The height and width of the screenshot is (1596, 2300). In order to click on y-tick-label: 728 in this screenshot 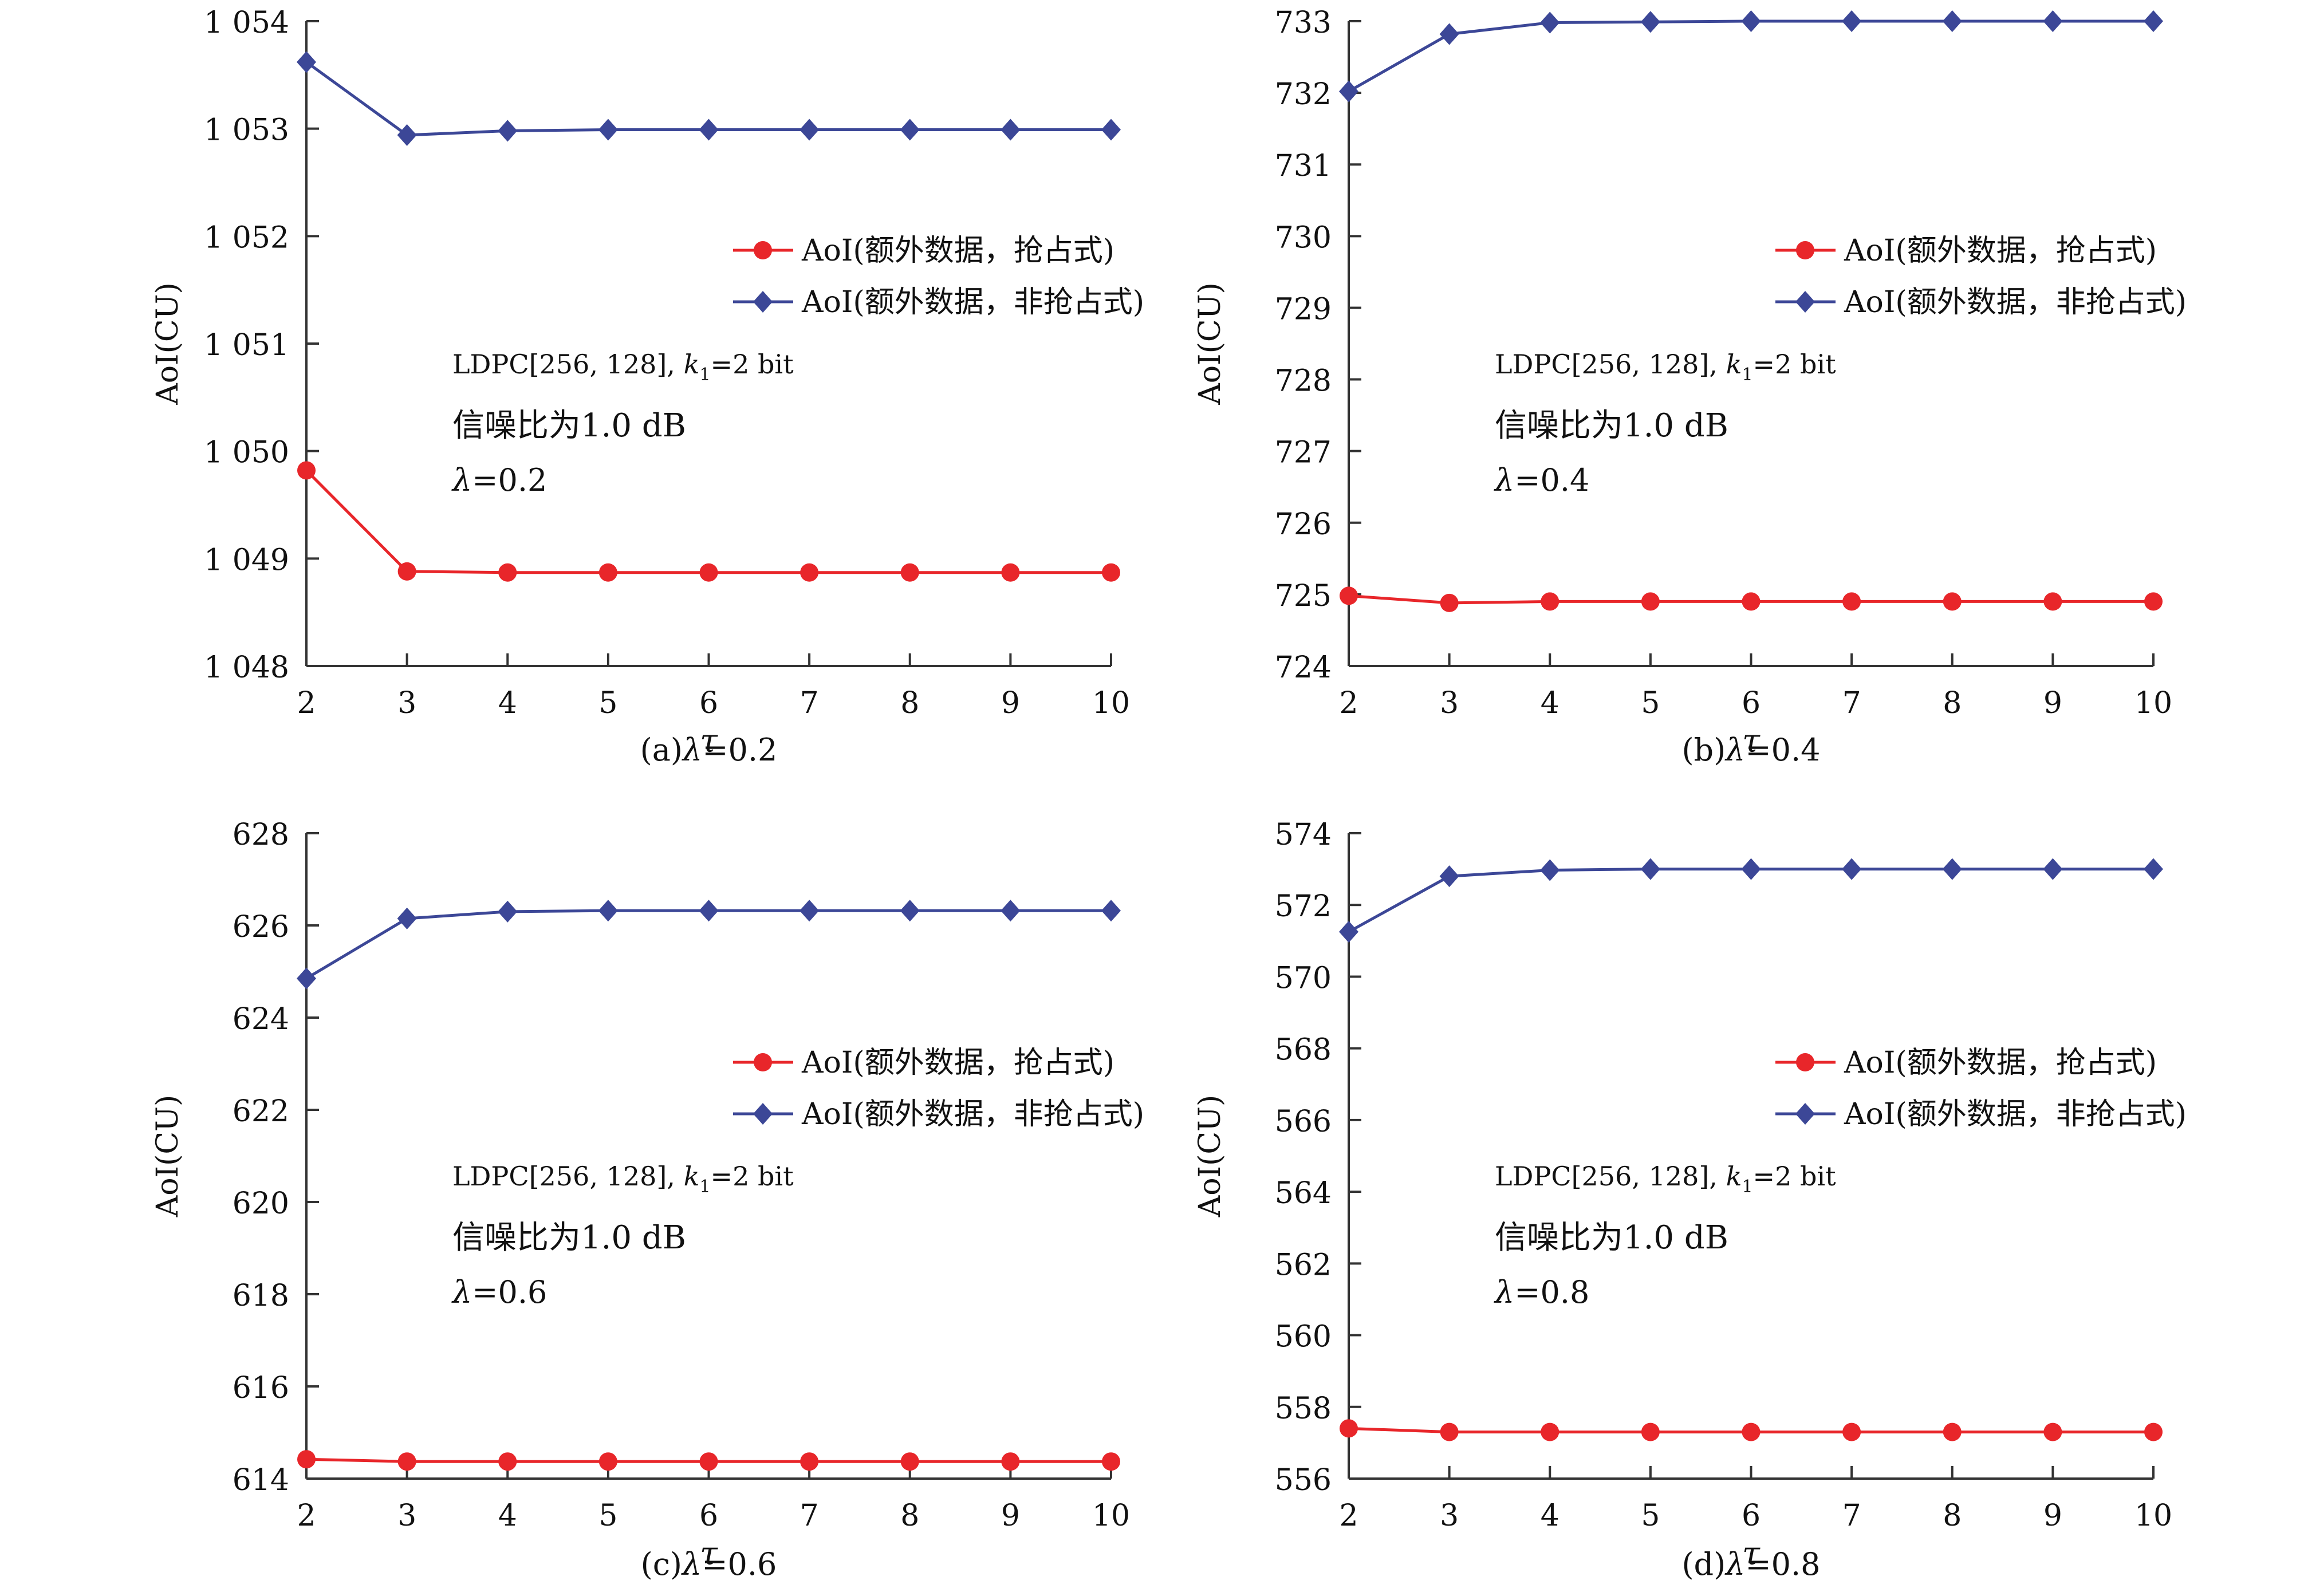, I will do `click(1303, 381)`.